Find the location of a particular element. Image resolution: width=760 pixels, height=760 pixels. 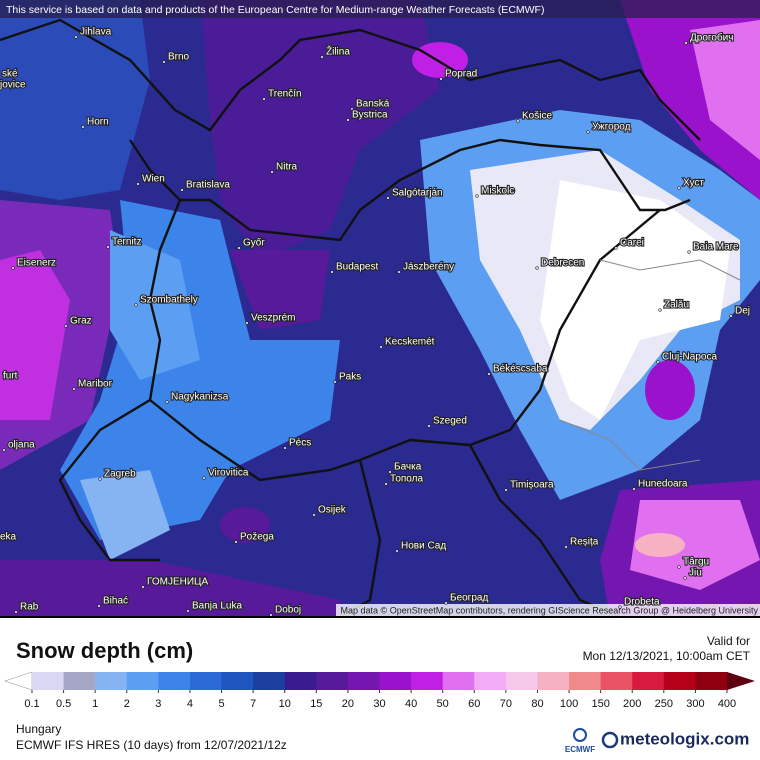

notice-bar is located at coordinates (380, 9).